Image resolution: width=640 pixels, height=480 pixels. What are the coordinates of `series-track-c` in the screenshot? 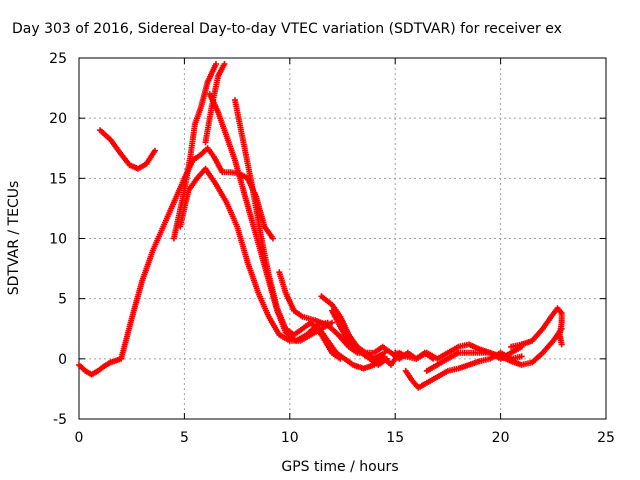 It's located at (194, 151).